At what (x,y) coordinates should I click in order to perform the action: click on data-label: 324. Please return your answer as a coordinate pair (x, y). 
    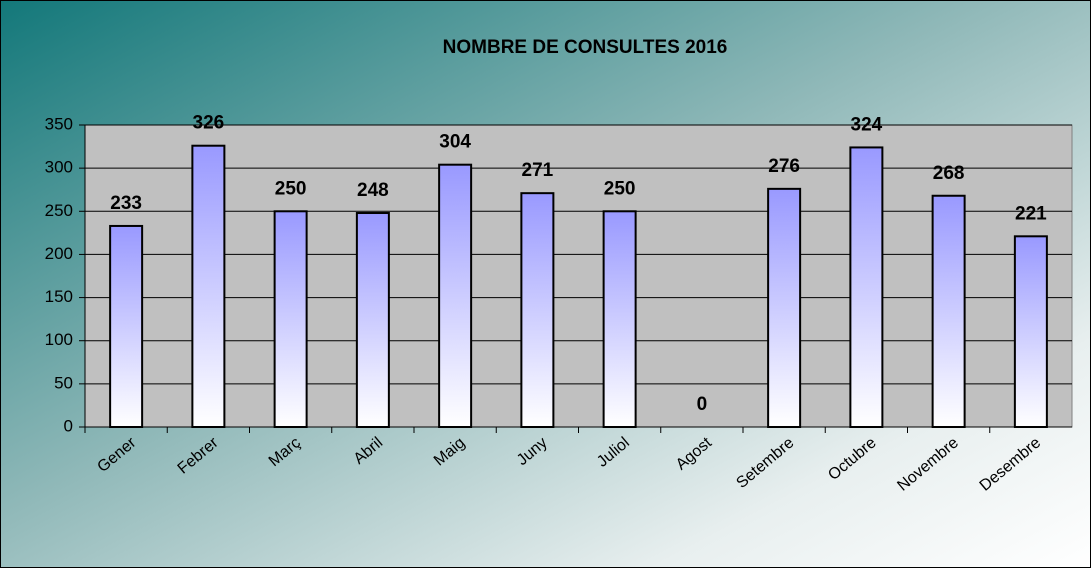
    Looking at the image, I should click on (867, 124).